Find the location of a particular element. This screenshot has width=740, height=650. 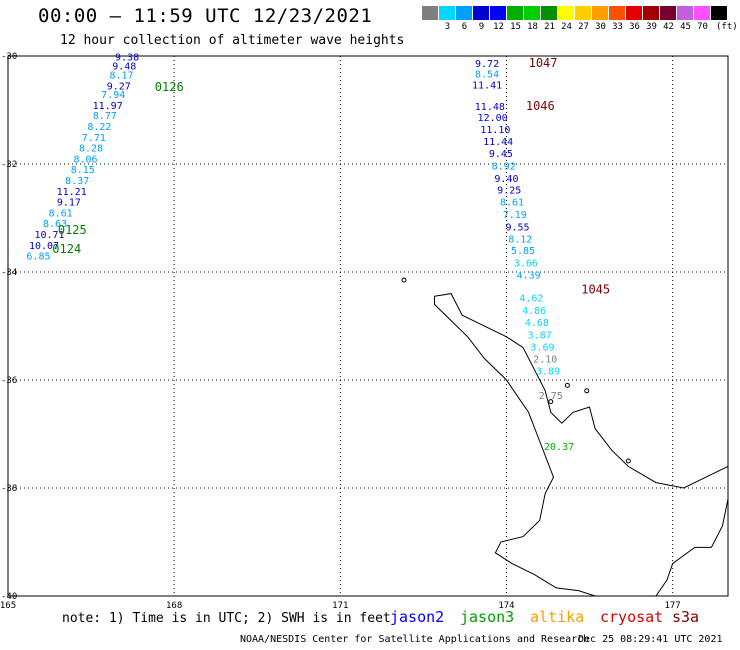

wave-height-value: 11.48 is located at coordinates (490, 107).